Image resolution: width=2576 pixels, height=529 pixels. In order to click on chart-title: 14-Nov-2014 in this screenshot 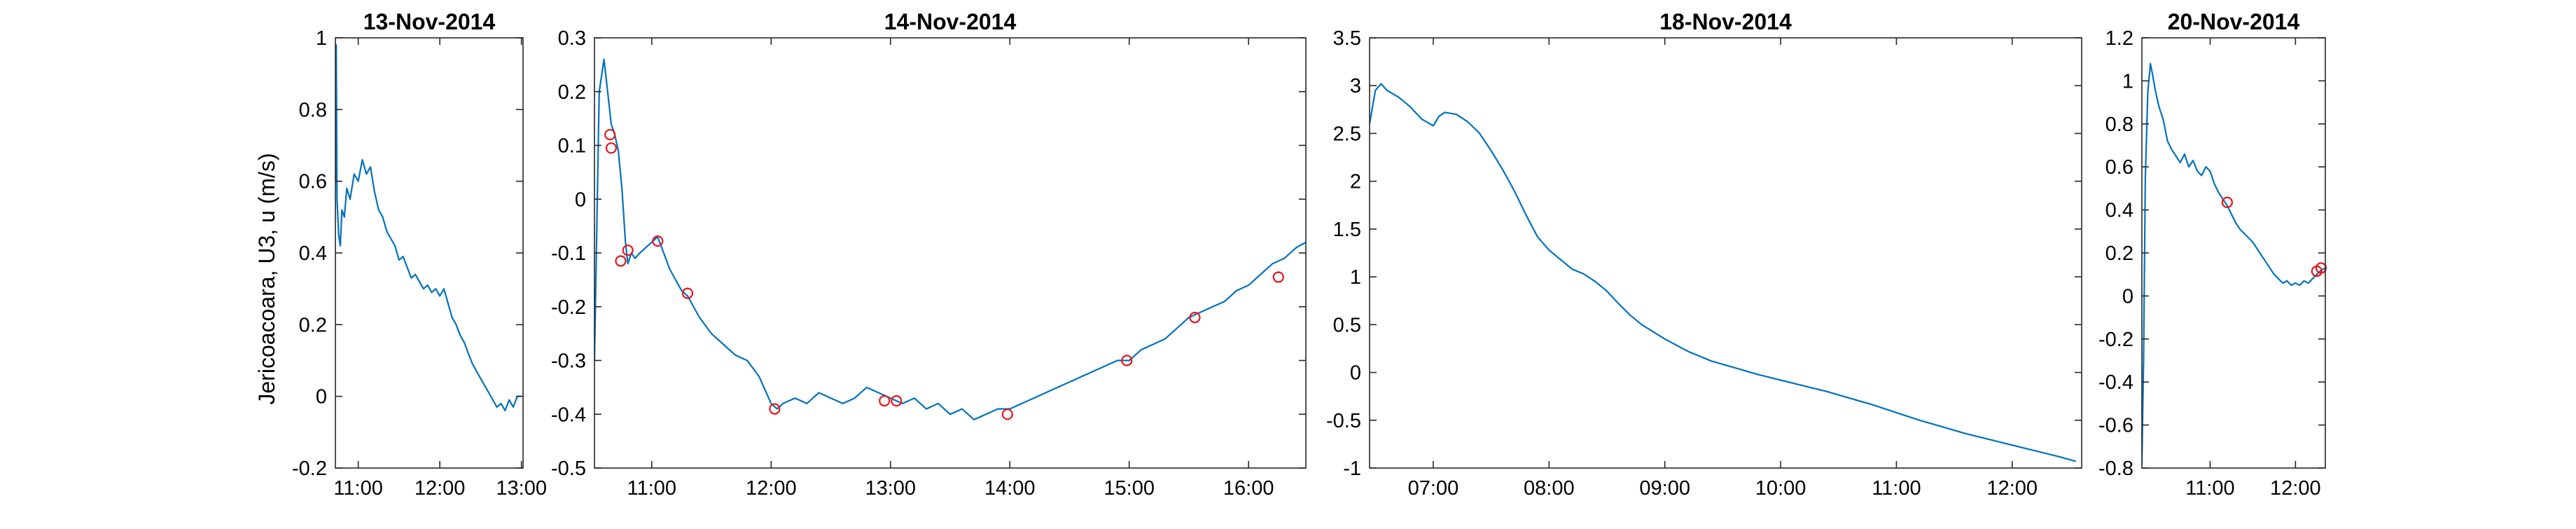, I will do `click(950, 21)`.